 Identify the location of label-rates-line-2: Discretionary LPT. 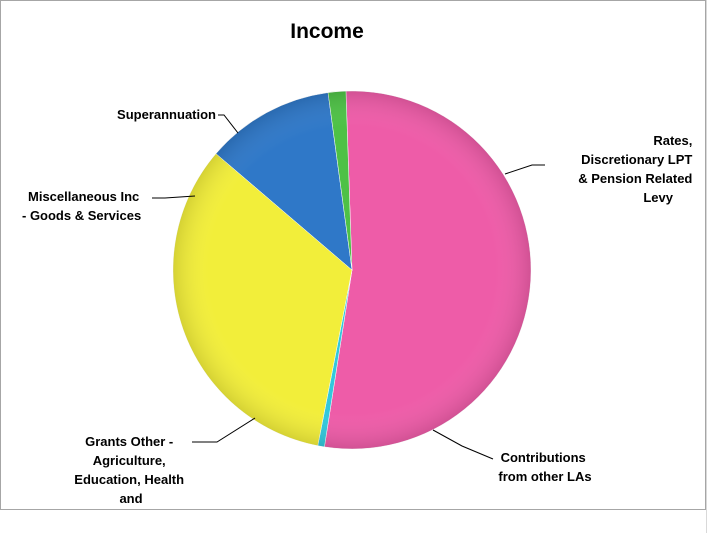
(636, 159).